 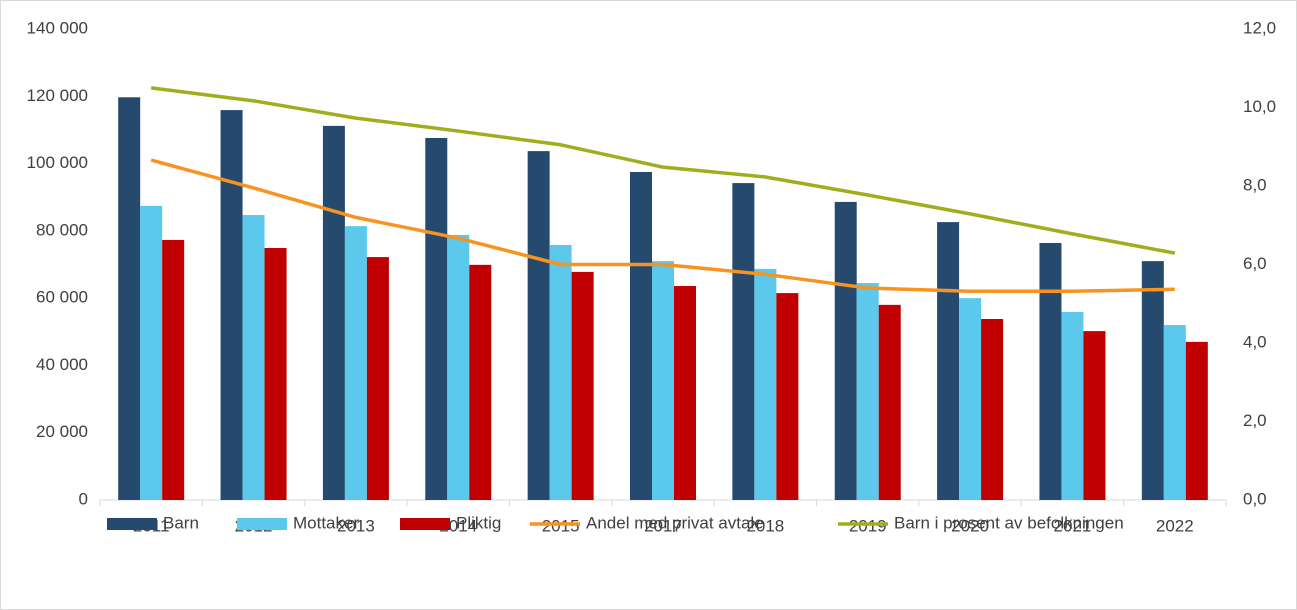 What do you see at coordinates (478, 522) in the screenshot?
I see `legend-label: Pliktig` at bounding box center [478, 522].